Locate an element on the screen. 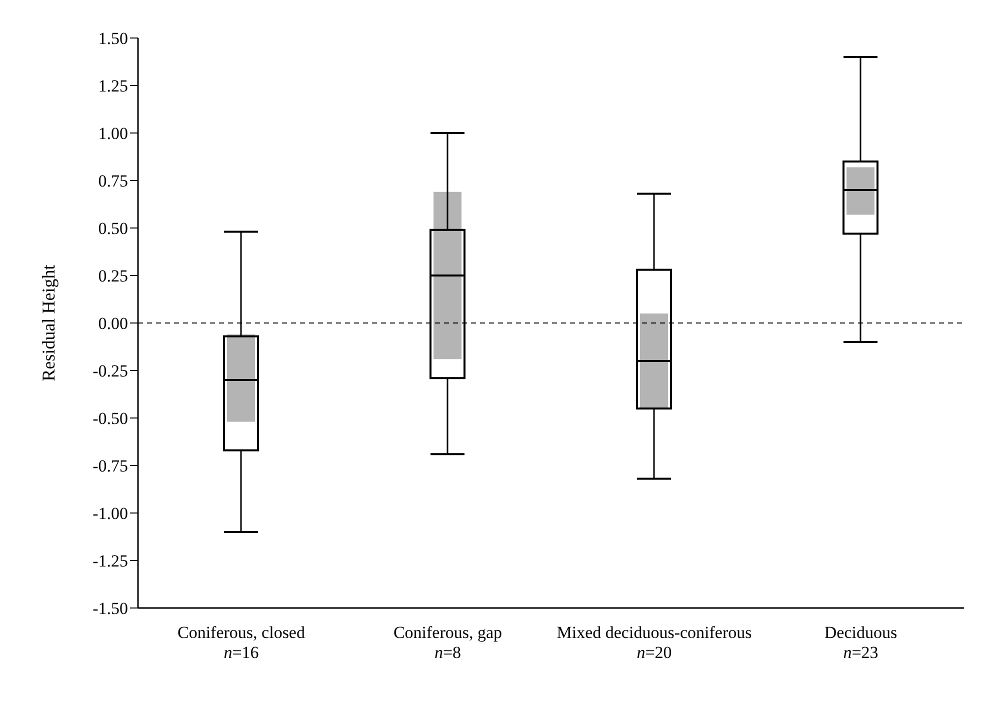 The height and width of the screenshot is (706, 982). y-tick-label: -0.75 is located at coordinates (110, 466).